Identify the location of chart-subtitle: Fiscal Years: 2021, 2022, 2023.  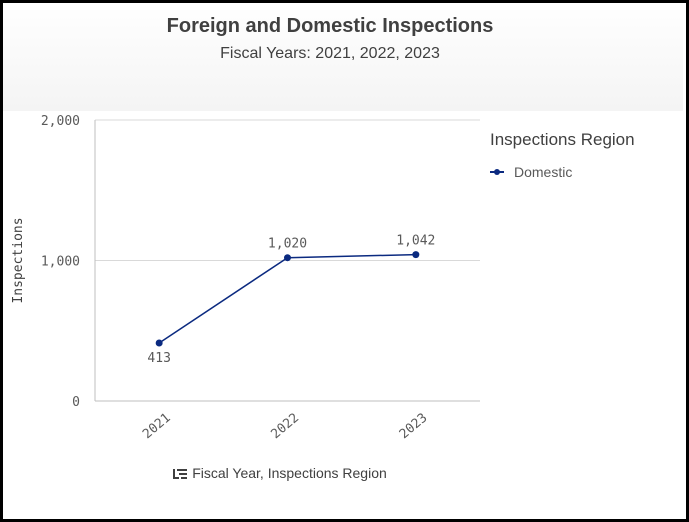
(330, 53).